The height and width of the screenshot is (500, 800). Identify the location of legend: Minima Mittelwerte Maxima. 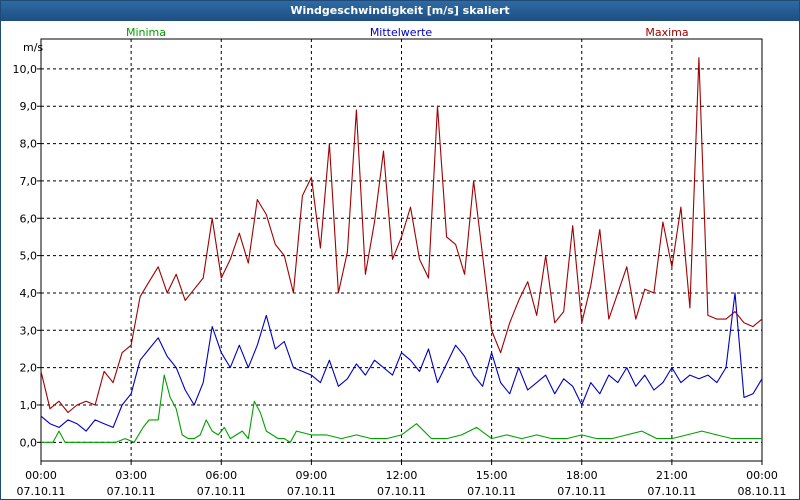
(407, 32).